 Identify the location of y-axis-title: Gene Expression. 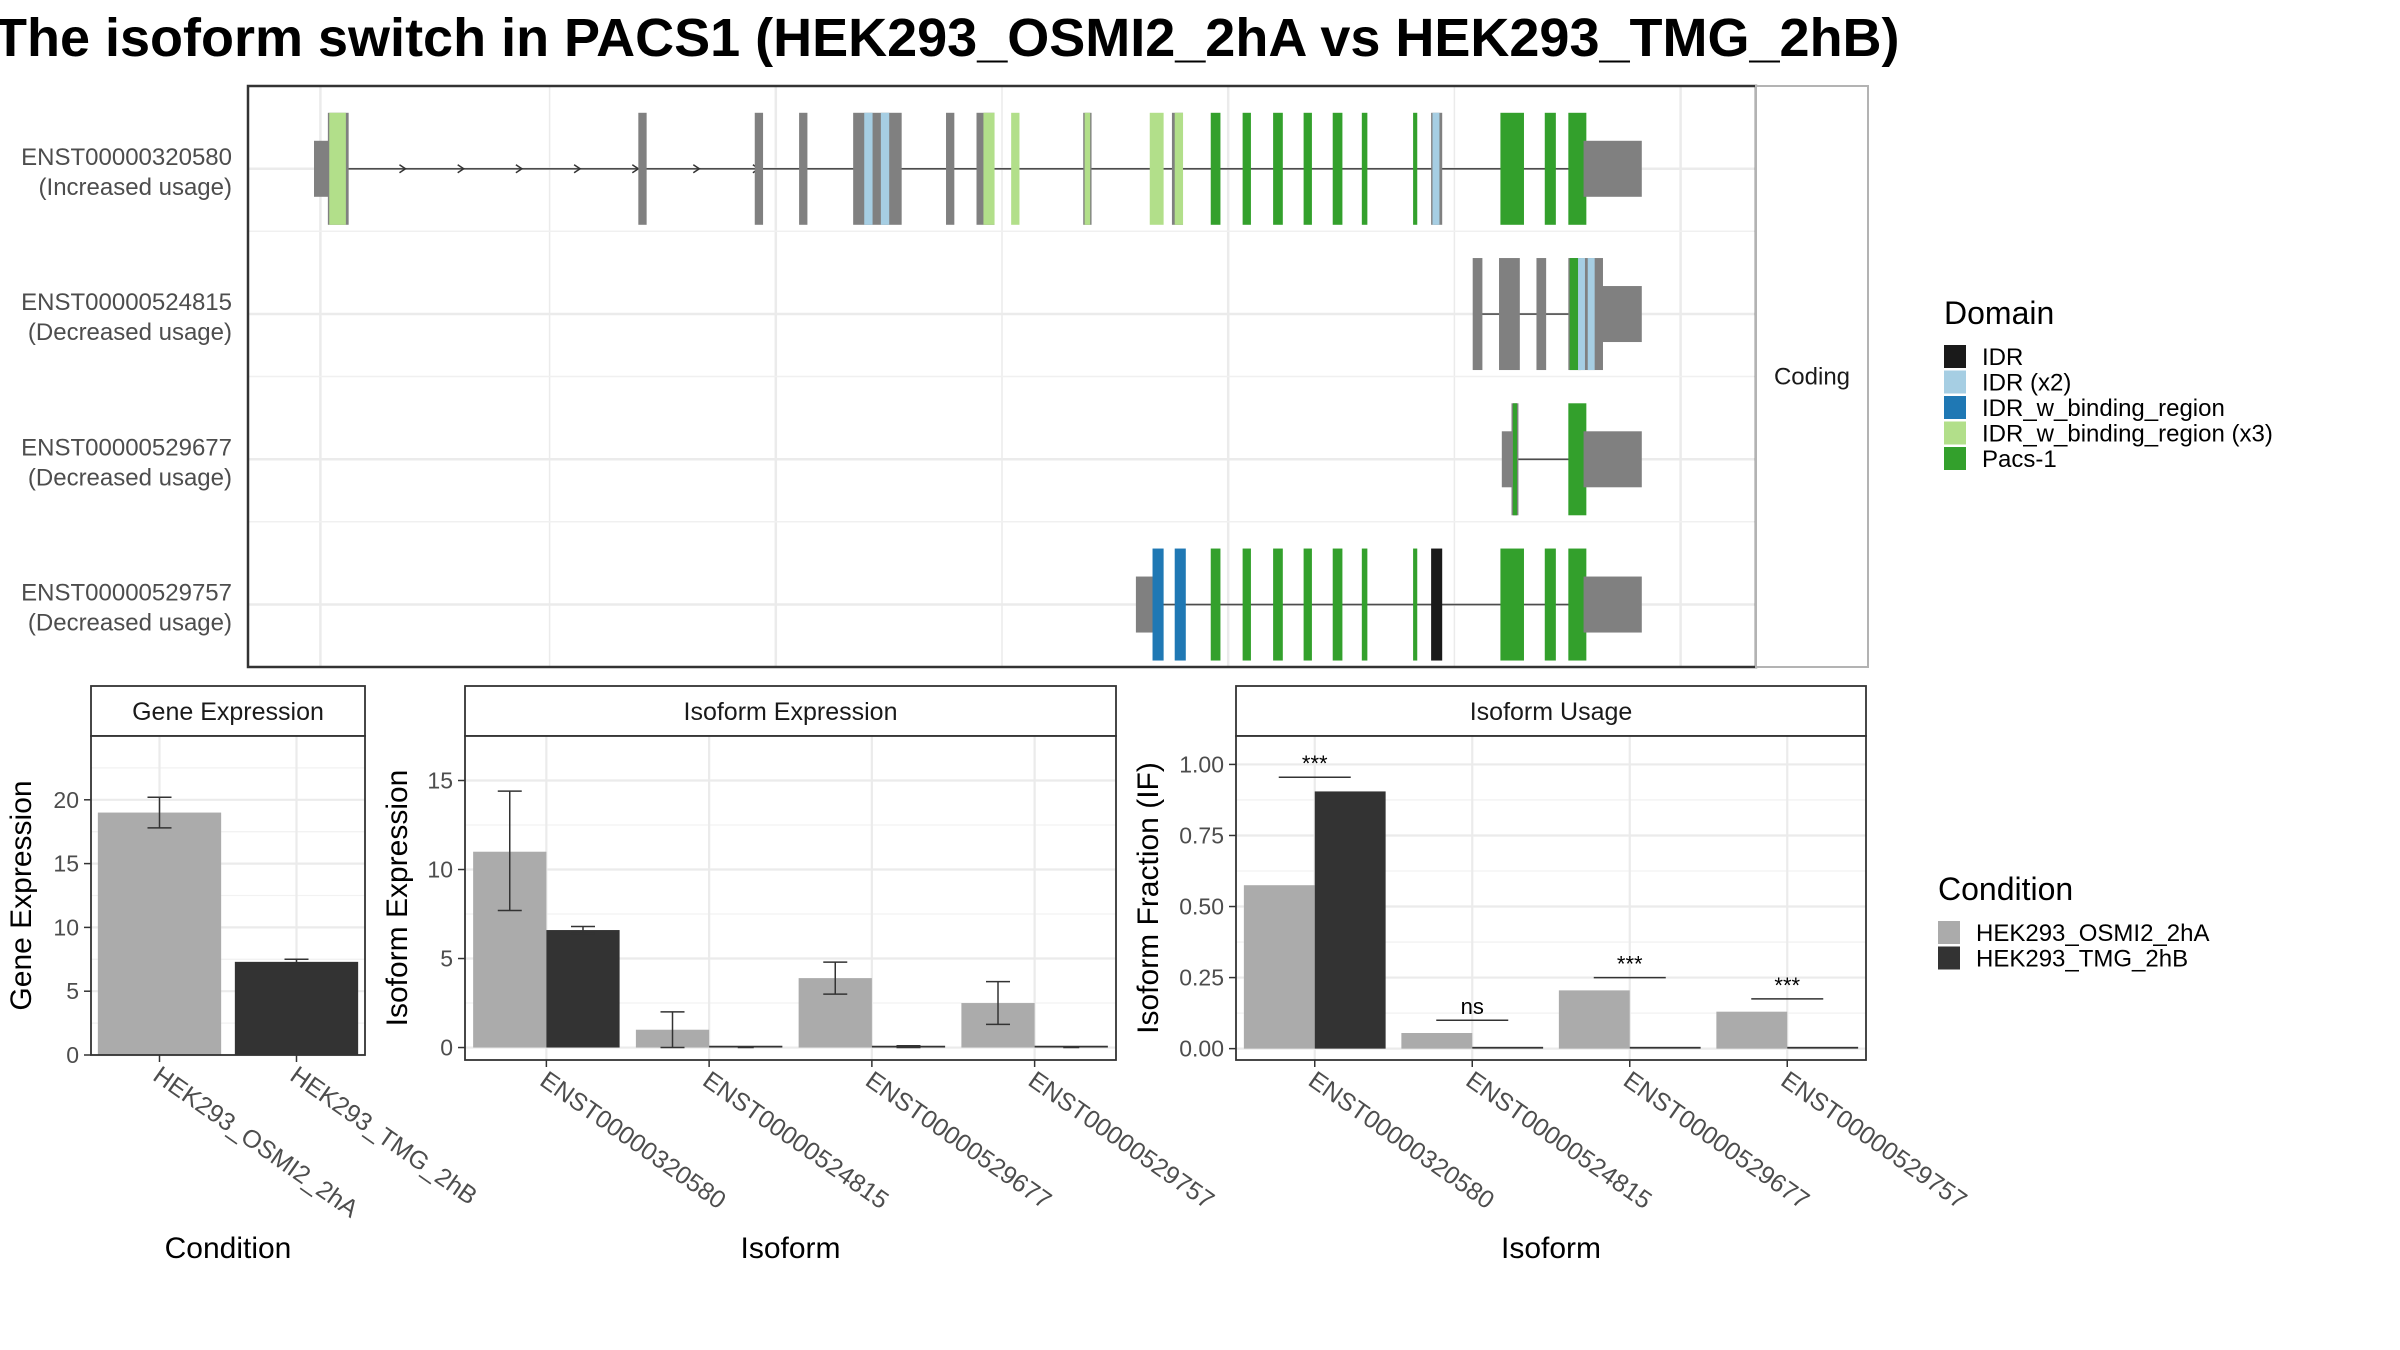
(21, 895).